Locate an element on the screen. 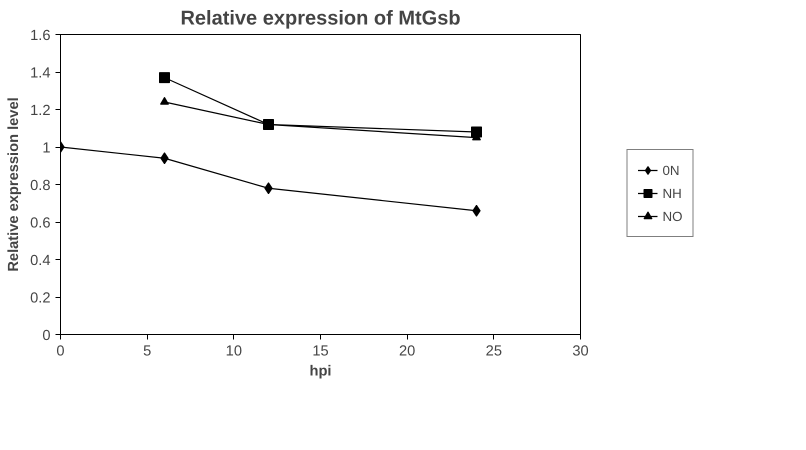  x-tick-label: 5 is located at coordinates (147, 352).